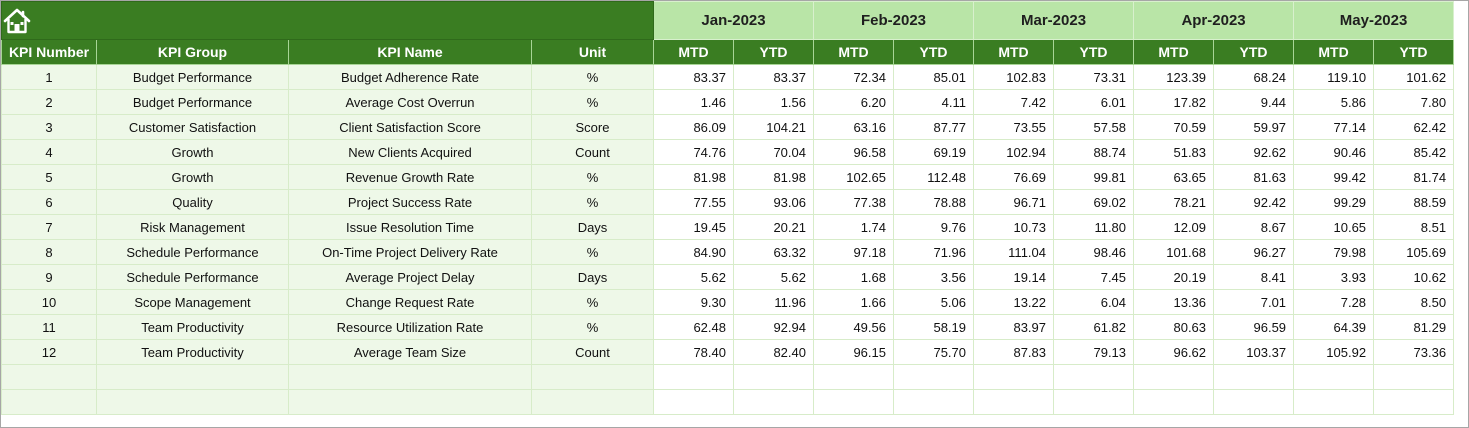 The height and width of the screenshot is (428, 1469). I want to click on mtd-value-cell: 86.09, so click(693, 127).